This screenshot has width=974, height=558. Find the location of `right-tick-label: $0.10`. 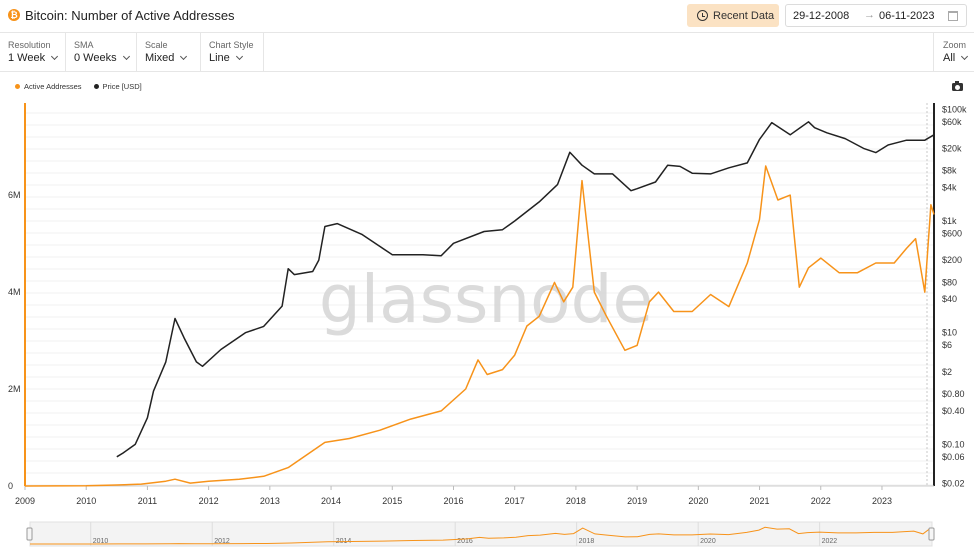

right-tick-label: $0.10 is located at coordinates (953, 444).